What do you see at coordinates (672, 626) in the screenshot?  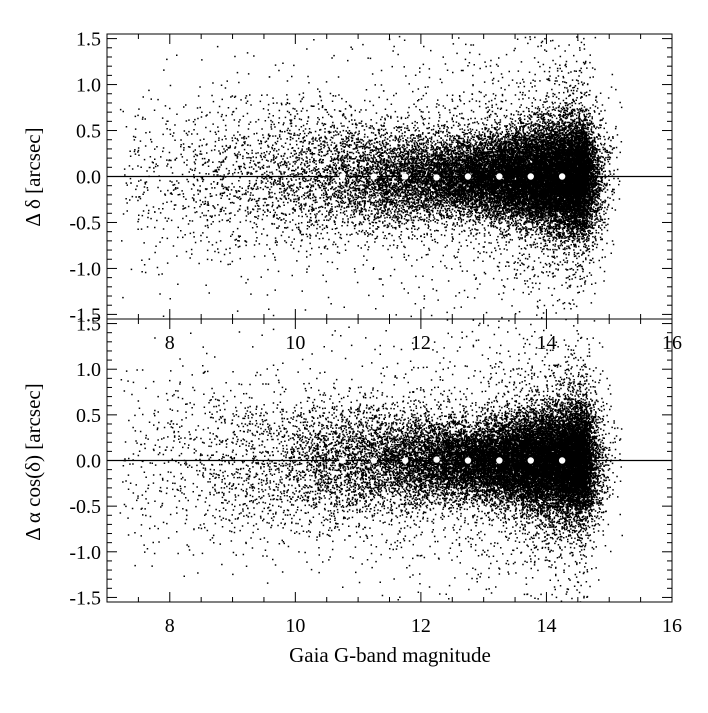 I see `bottom-x-tick-label: 16` at bounding box center [672, 626].